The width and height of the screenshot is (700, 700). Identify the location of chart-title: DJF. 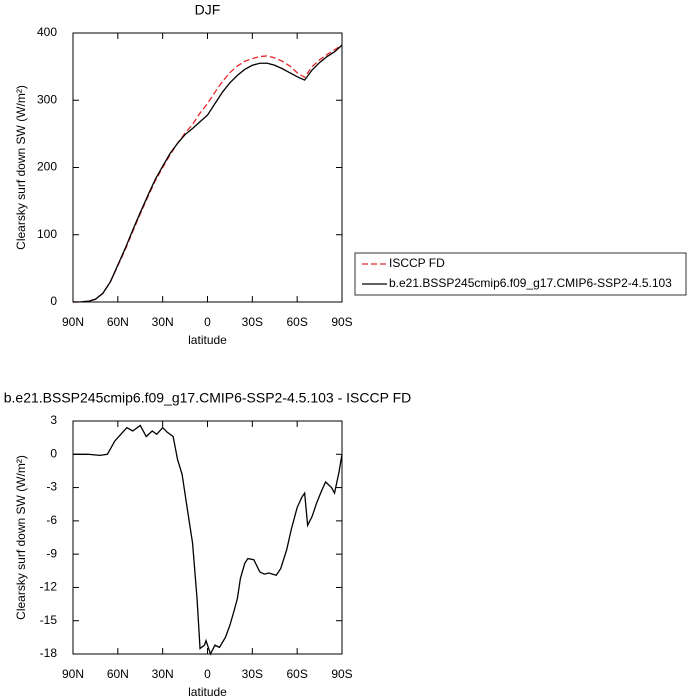
(208, 10).